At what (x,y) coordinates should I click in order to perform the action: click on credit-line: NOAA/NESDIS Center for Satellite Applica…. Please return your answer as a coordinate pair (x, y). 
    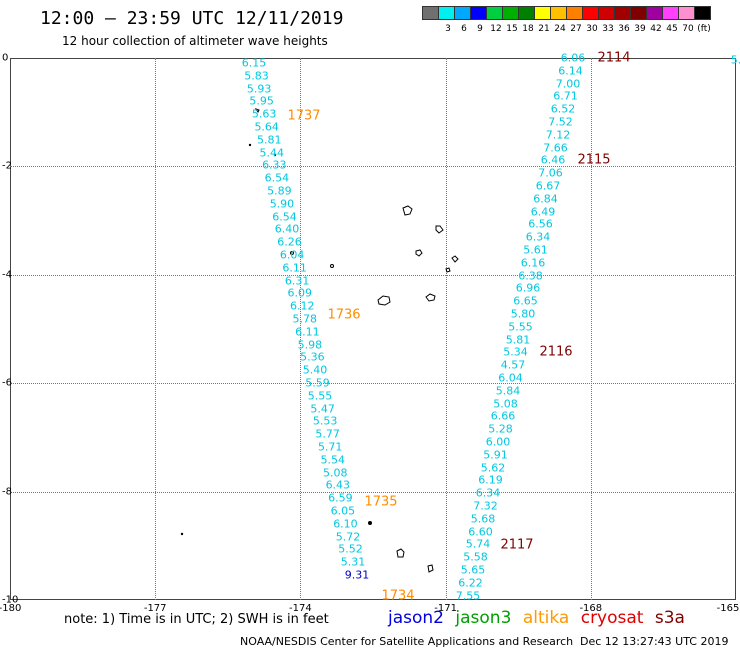
    Looking at the image, I should click on (407, 641).